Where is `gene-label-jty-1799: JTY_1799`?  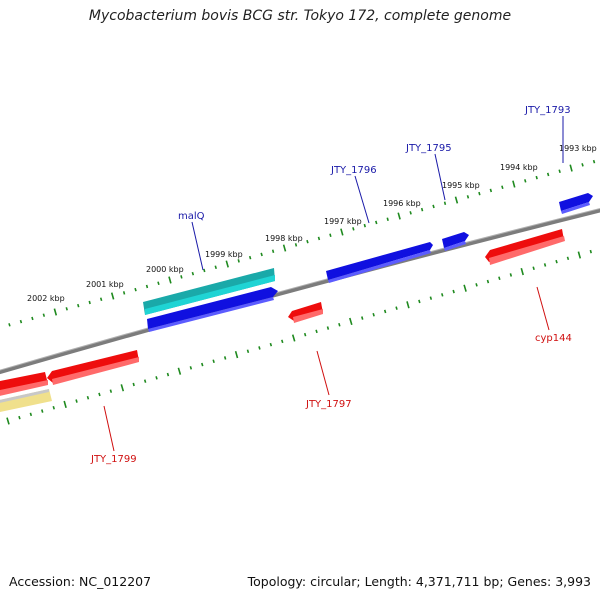 gene-label-jty-1799: JTY_1799 is located at coordinates (113, 459).